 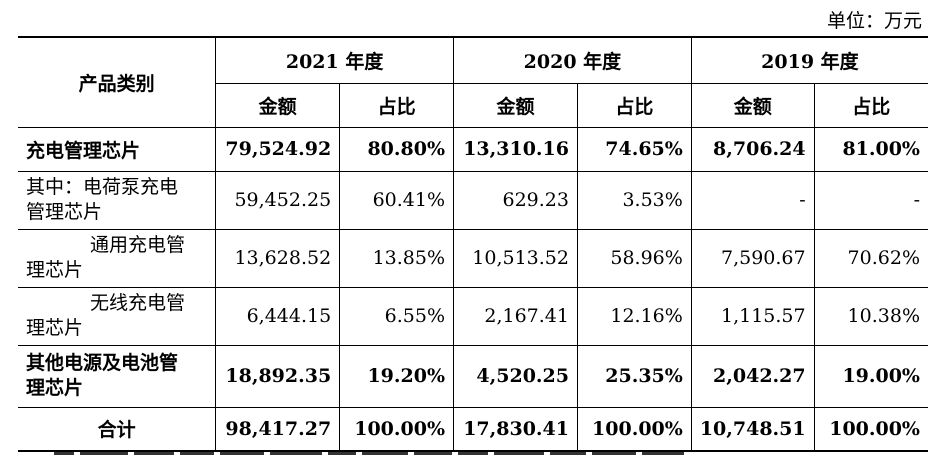 I want to click on header-year-2019: 2019 年度, so click(x=809, y=60).